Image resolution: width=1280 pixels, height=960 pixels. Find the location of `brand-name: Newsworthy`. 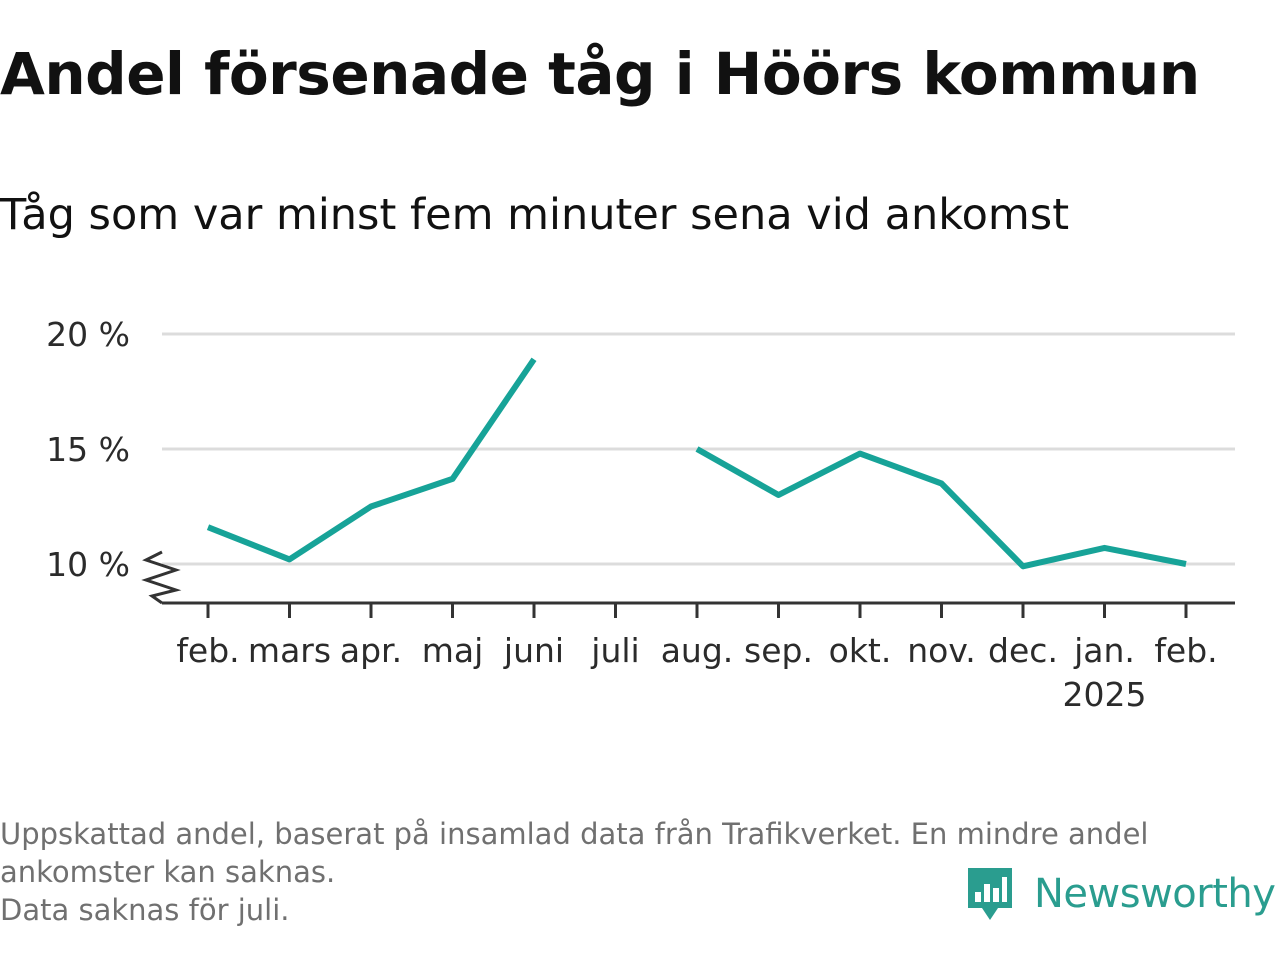

brand-name: Newsworthy is located at coordinates (1155, 894).